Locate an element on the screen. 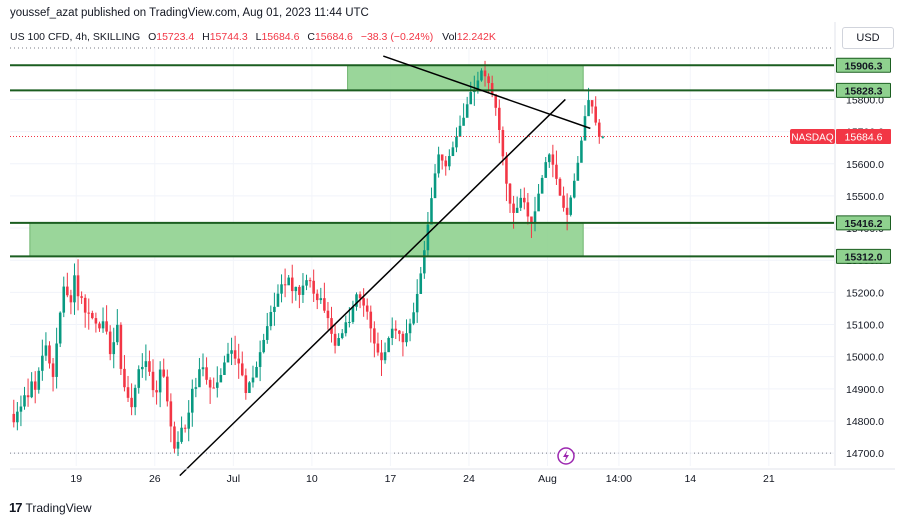  time-tick-label: 19 is located at coordinates (76, 479).